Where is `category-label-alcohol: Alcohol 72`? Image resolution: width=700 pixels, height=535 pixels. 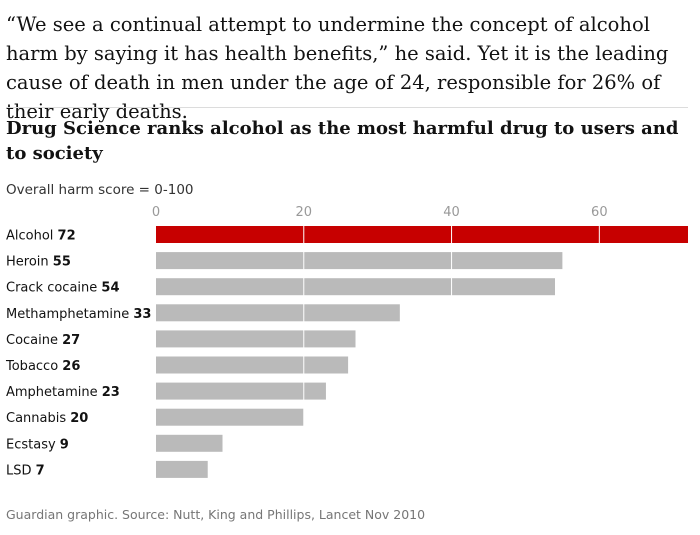 category-label-alcohol: Alcohol 72 is located at coordinates (41, 236).